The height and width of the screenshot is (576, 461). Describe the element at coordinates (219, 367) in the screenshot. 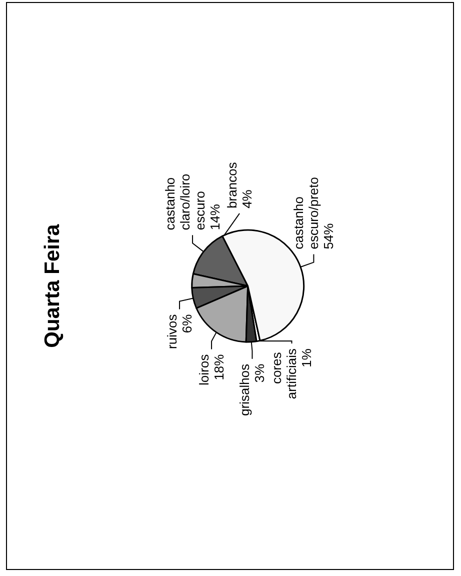

I see `data-label: 18%` at that location.